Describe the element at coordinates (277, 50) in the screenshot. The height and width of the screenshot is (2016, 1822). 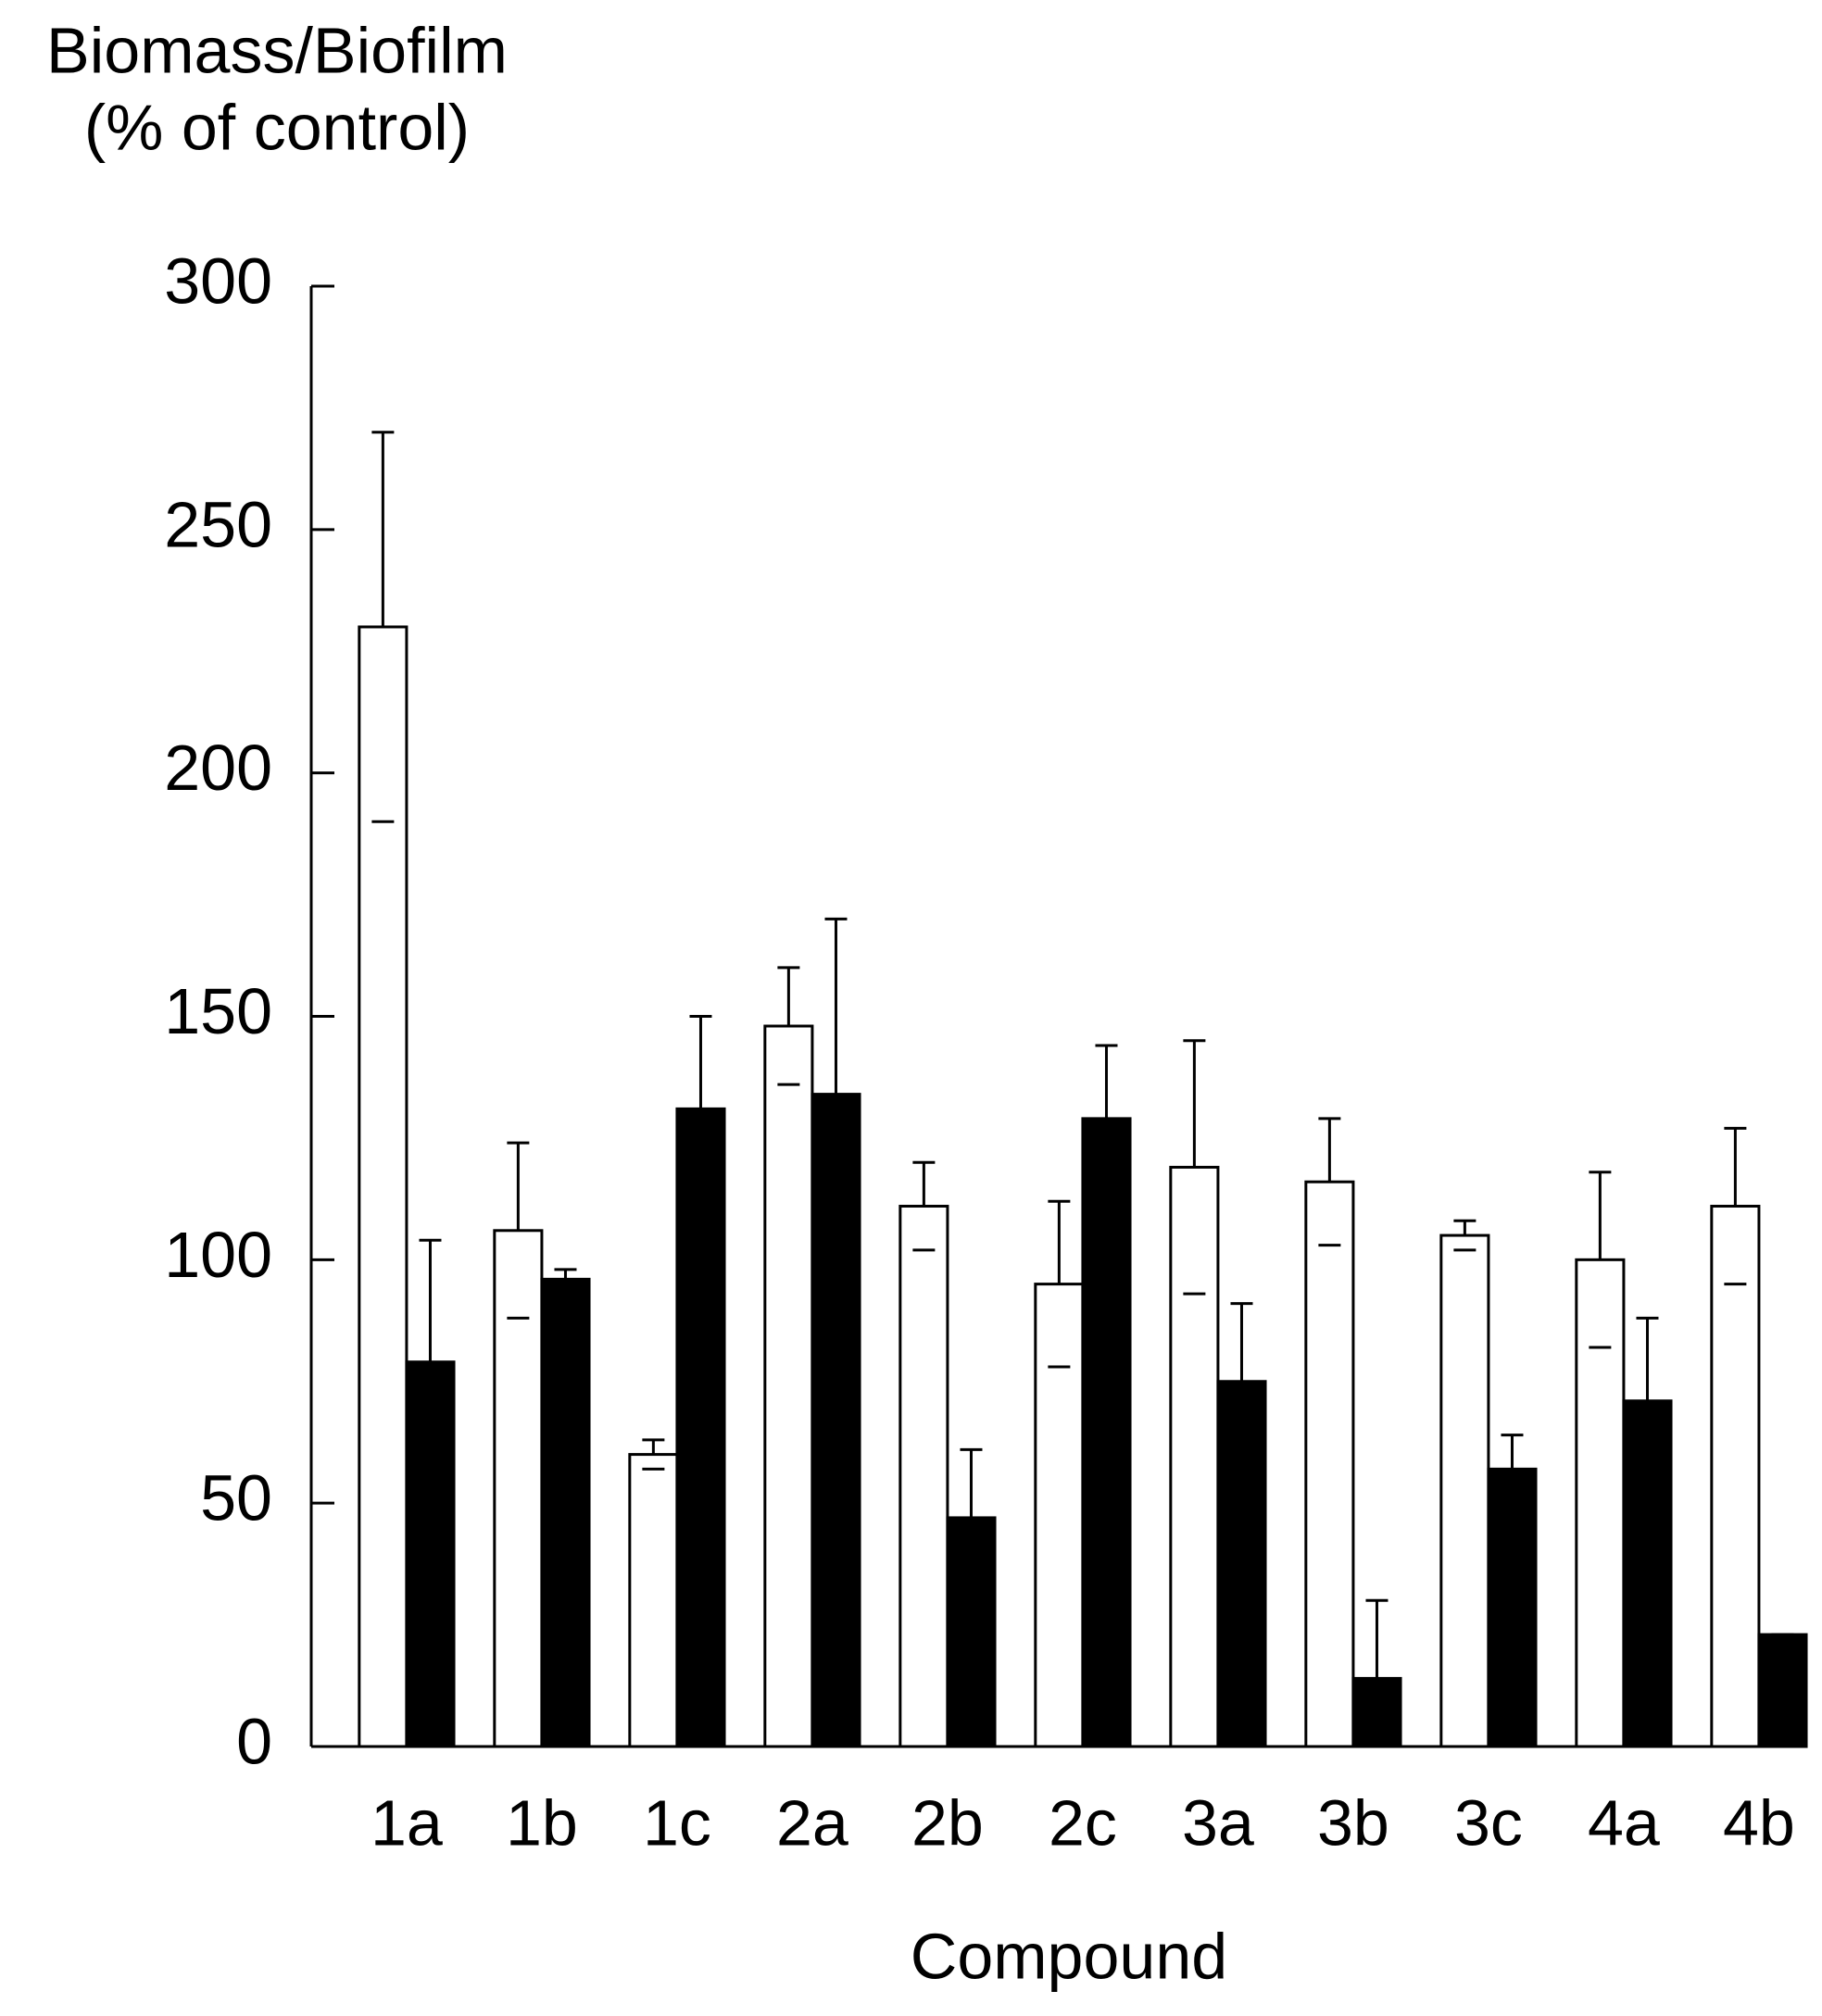
I see `y-axis-title: Biomass/Biofilm` at that location.